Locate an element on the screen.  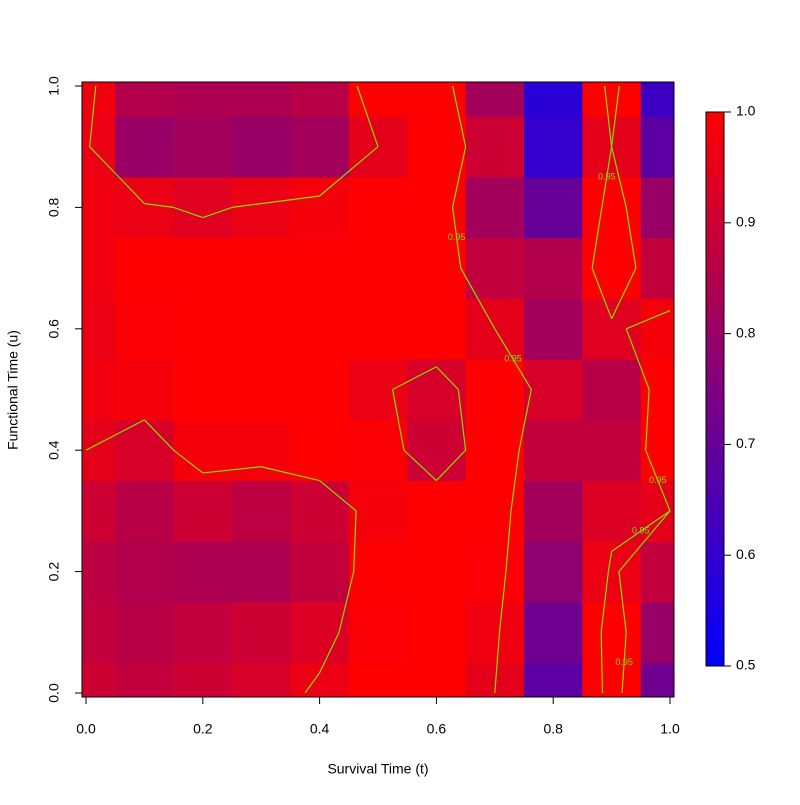
colorbar-tick-label: 0.6 is located at coordinates (746, 554).